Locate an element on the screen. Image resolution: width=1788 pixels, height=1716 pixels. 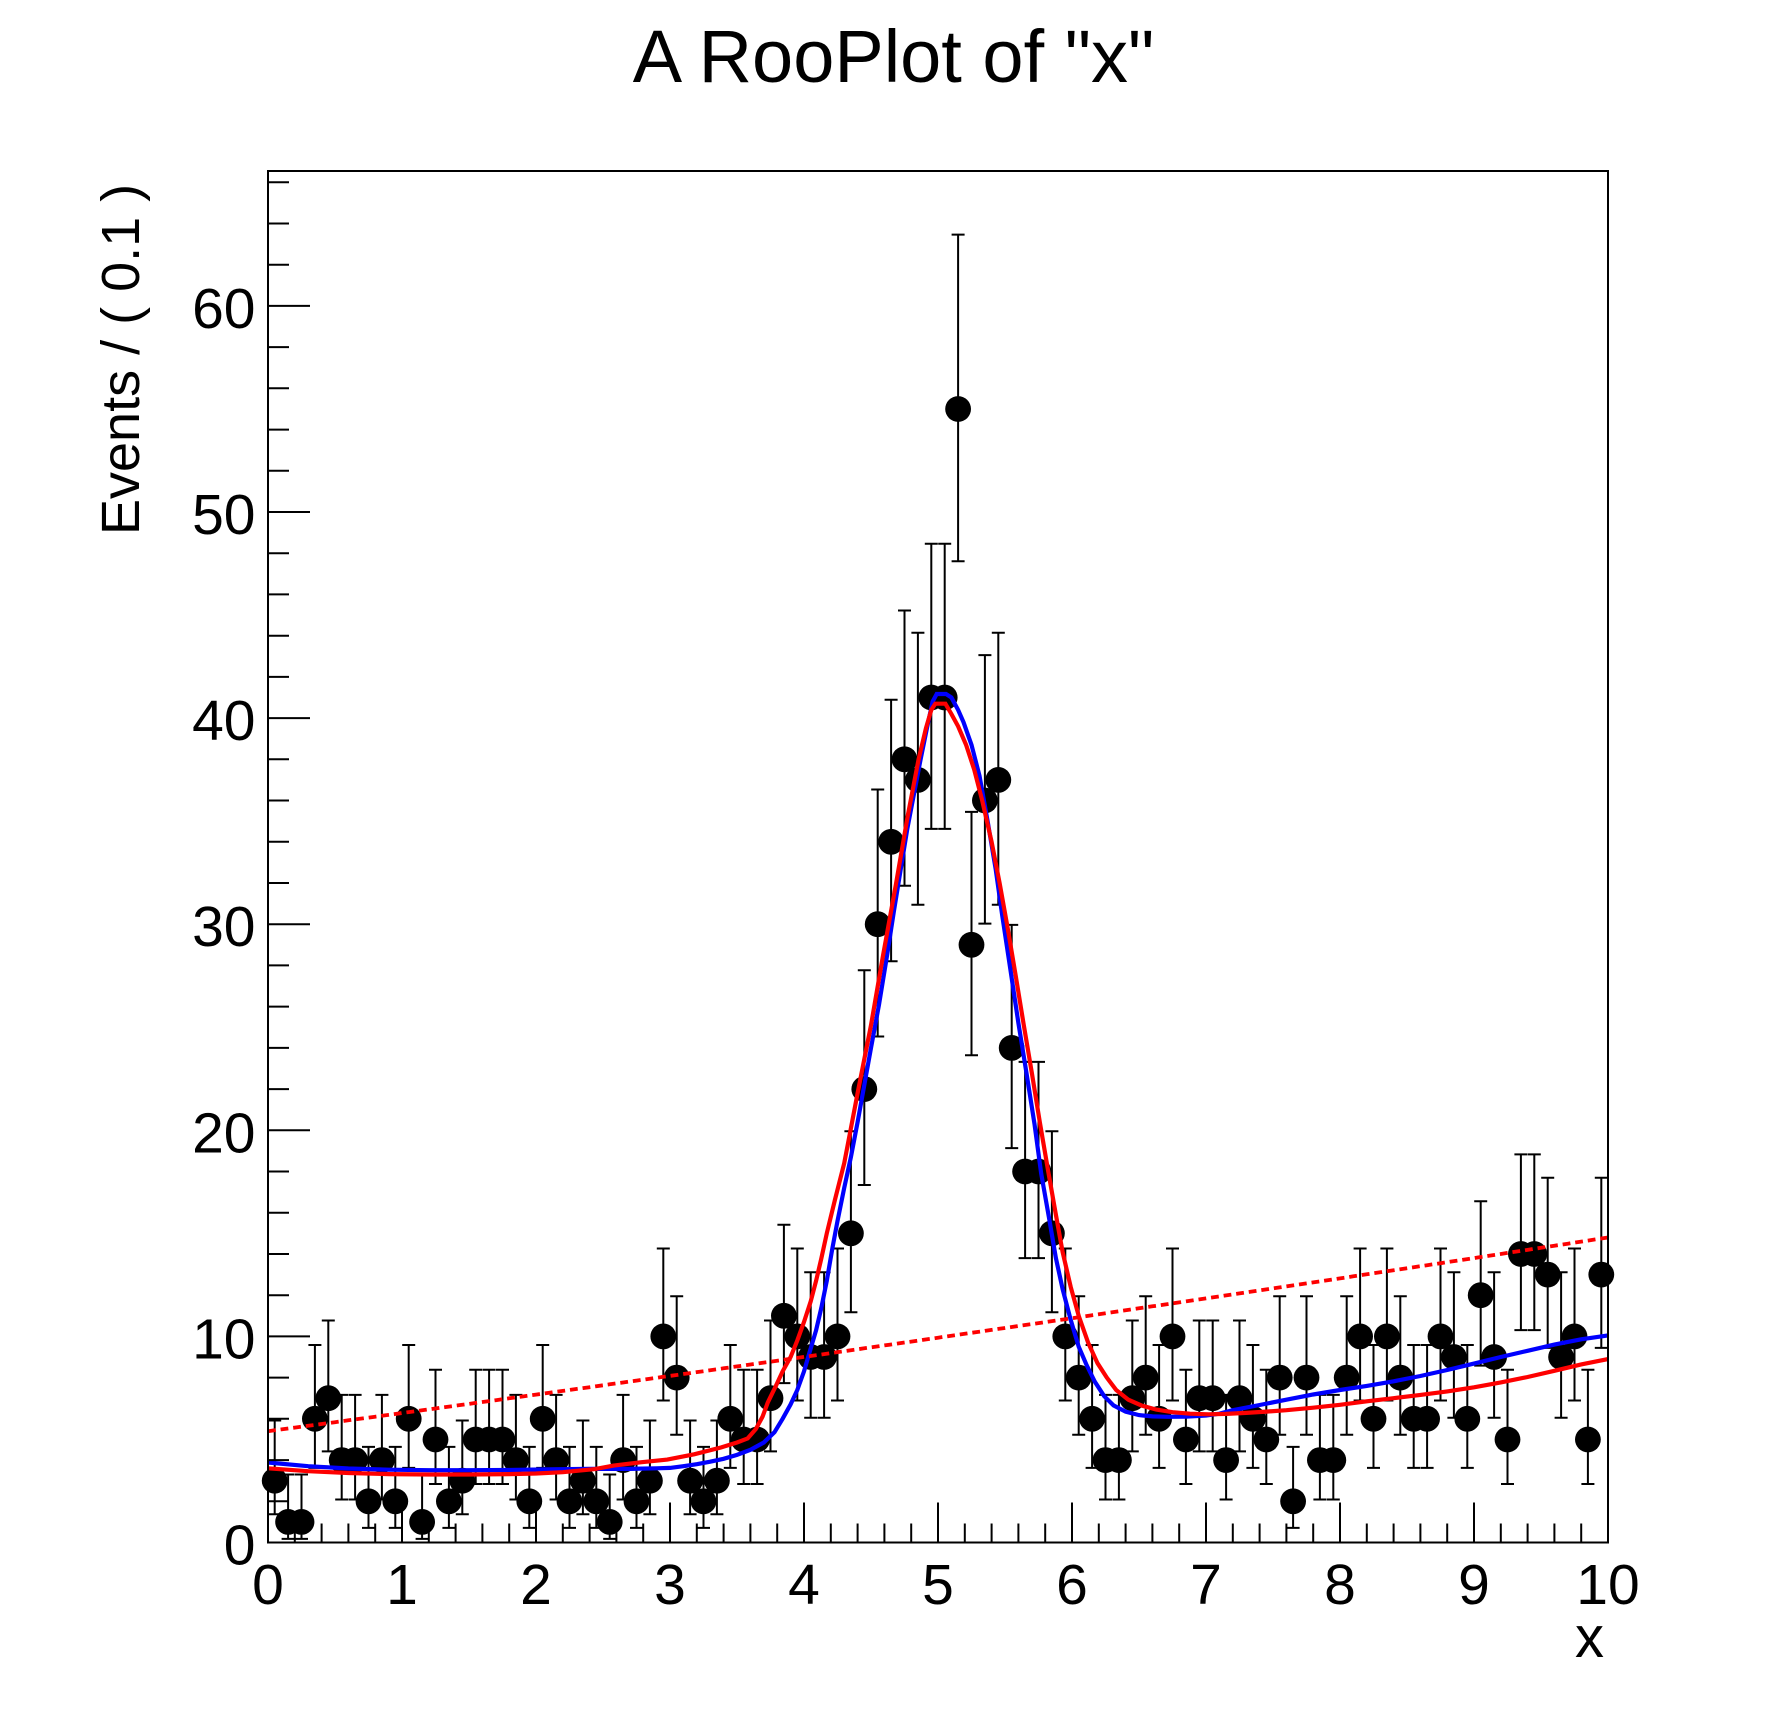
svg-text: 5 is located at coordinates (938, 1585).